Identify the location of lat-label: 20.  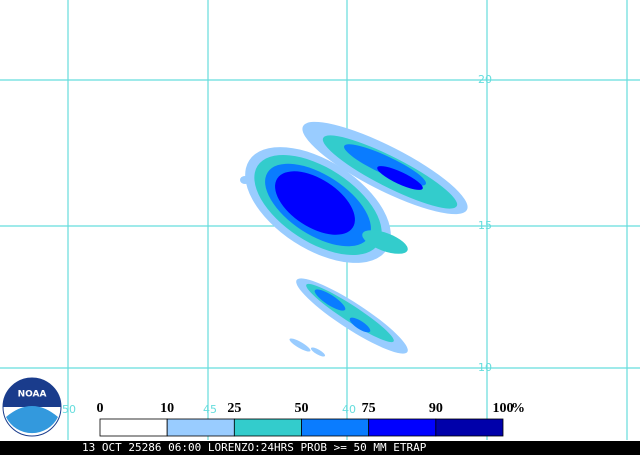
(485, 79).